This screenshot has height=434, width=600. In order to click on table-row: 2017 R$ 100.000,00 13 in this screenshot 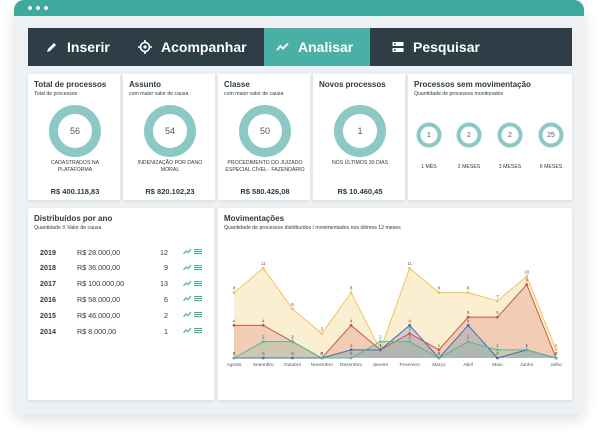, I will do `click(128, 284)`.